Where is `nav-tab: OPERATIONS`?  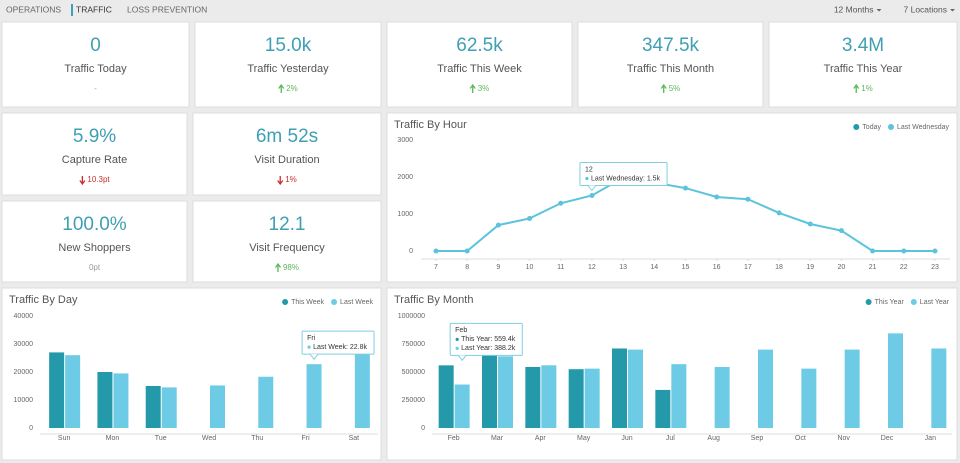
nav-tab: OPERATIONS is located at coordinates (33, 9).